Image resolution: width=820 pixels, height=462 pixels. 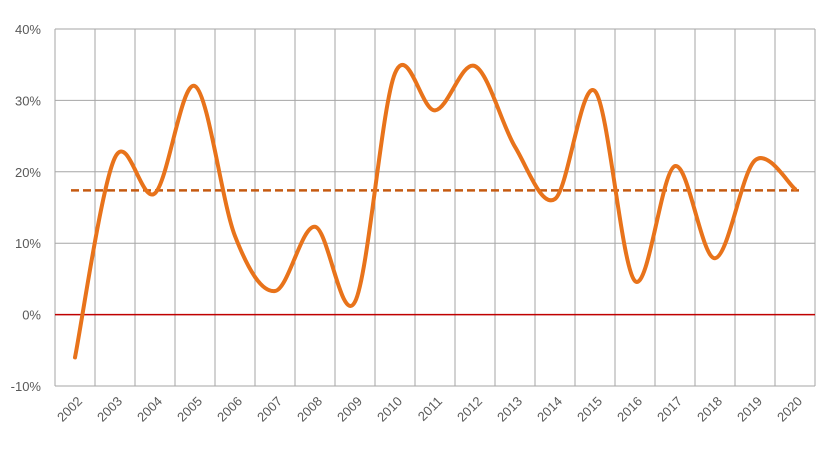 I want to click on x-tick-label: 2006, so click(x=229, y=409).